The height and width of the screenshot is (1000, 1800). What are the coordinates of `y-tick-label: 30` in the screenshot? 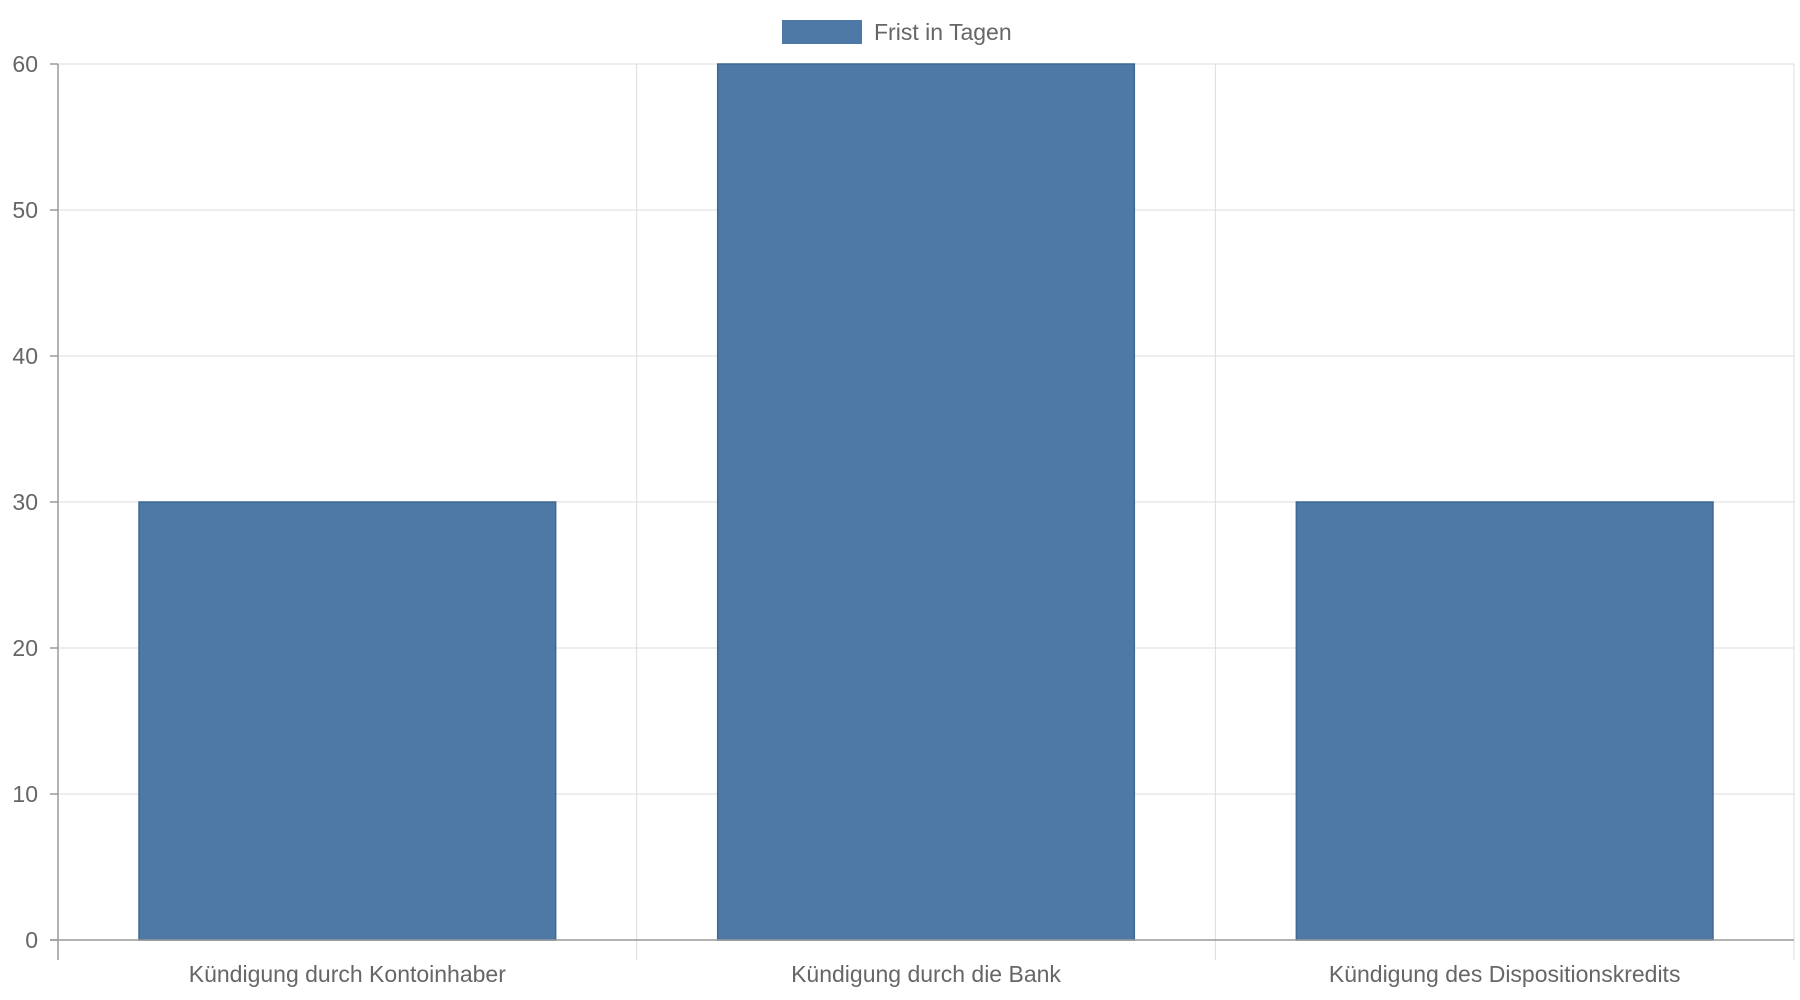 It's located at (25, 502).